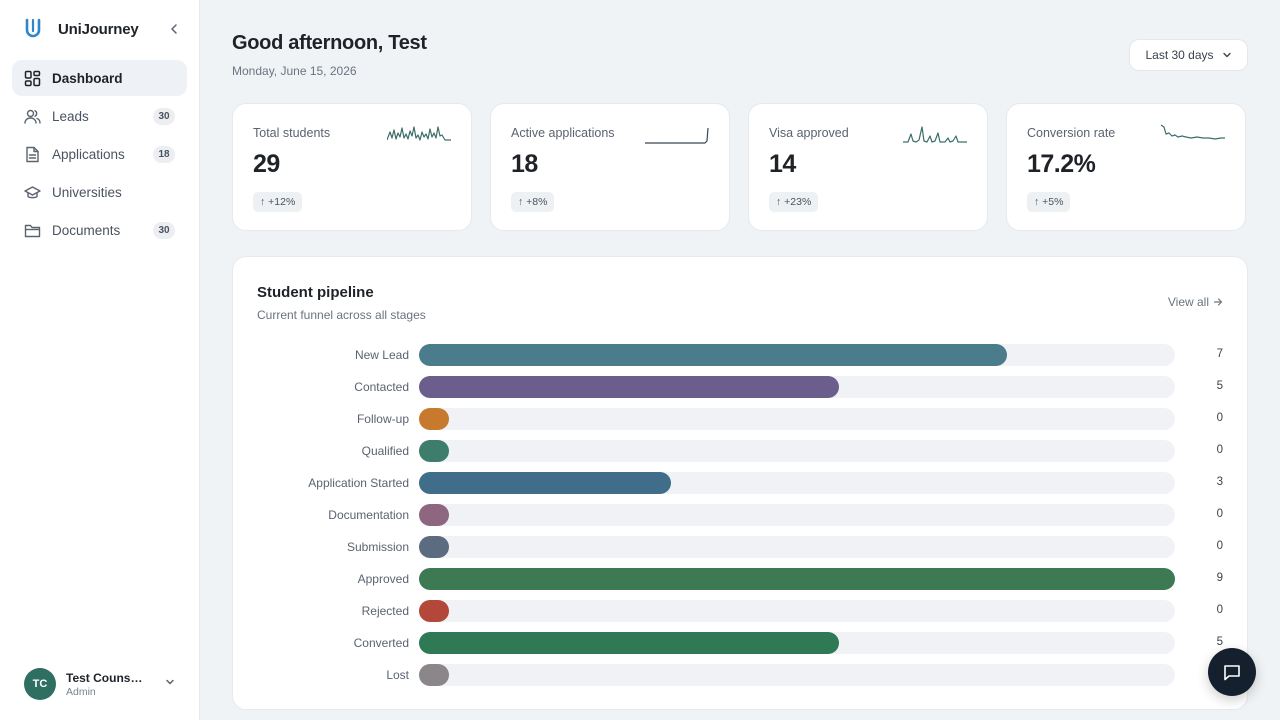 Image resolution: width=1280 pixels, height=720 pixels. What do you see at coordinates (86, 230) in the screenshot?
I see `sidebar-item-label: Documents` at bounding box center [86, 230].